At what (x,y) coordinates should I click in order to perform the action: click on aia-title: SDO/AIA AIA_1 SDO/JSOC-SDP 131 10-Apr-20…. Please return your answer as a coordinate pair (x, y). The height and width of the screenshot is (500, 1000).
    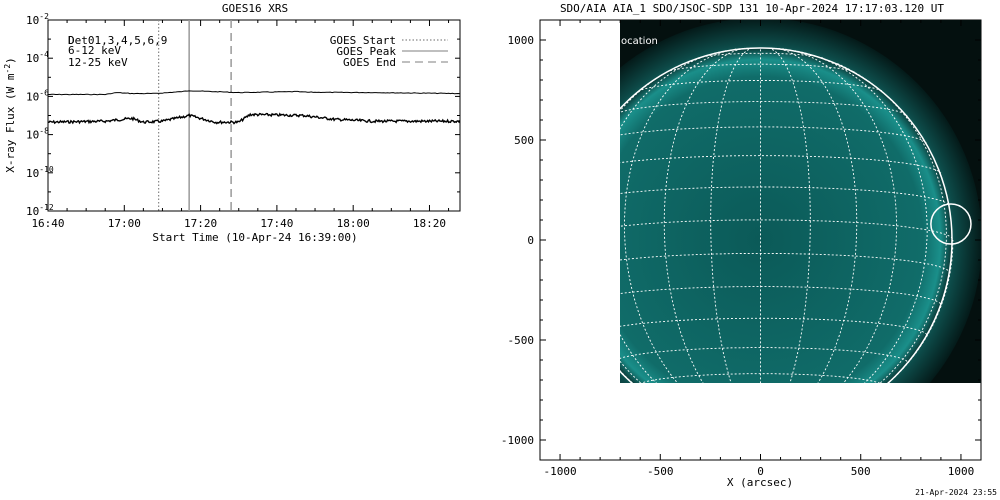
    Looking at the image, I should click on (752, 8).